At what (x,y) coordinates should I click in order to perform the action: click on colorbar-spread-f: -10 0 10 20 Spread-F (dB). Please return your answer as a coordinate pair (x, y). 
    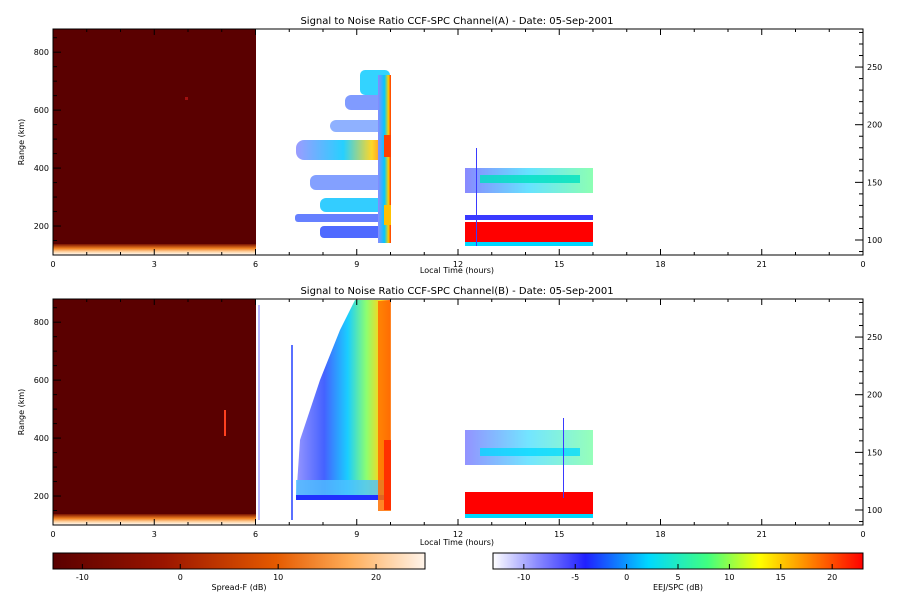
    Looking at the image, I should click on (239, 572).